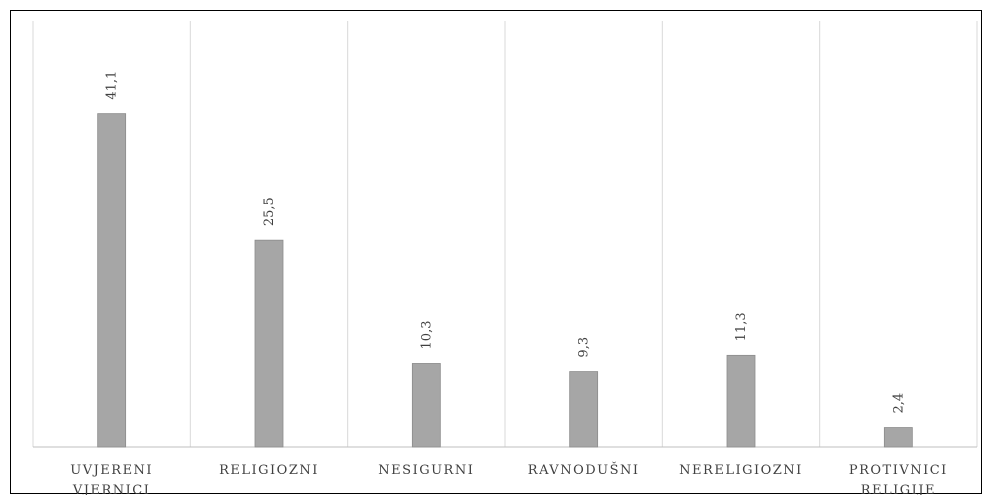 This screenshot has height=504, width=991. What do you see at coordinates (269, 211) in the screenshot?
I see `data-label: 25,5` at bounding box center [269, 211].